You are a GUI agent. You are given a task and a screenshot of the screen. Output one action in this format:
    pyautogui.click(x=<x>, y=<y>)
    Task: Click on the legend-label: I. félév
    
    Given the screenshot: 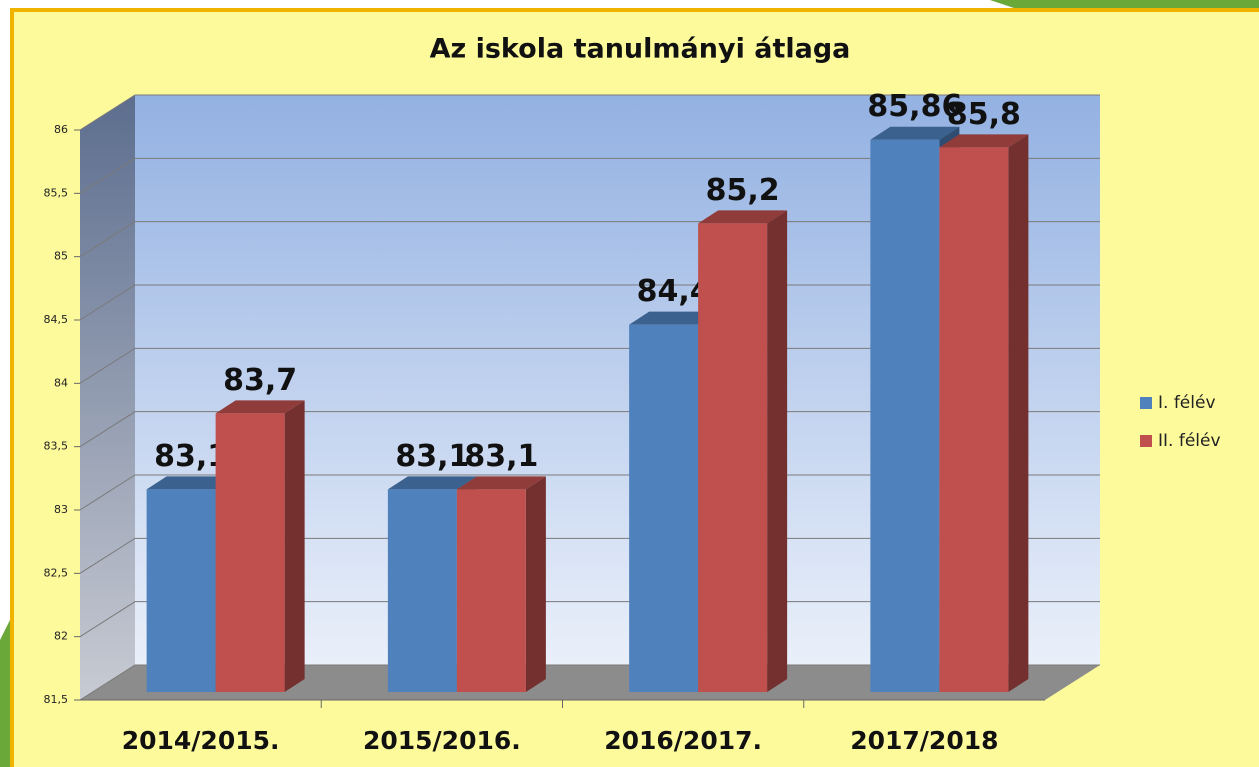 What is the action you would take?
    pyautogui.click(x=1187, y=403)
    